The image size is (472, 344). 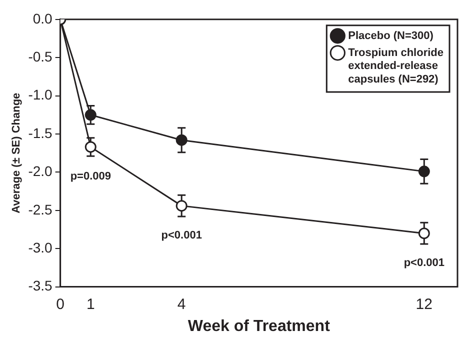 What do you see at coordinates (40, 94) in the screenshot?
I see `y-tick-label: -1.0` at bounding box center [40, 94].